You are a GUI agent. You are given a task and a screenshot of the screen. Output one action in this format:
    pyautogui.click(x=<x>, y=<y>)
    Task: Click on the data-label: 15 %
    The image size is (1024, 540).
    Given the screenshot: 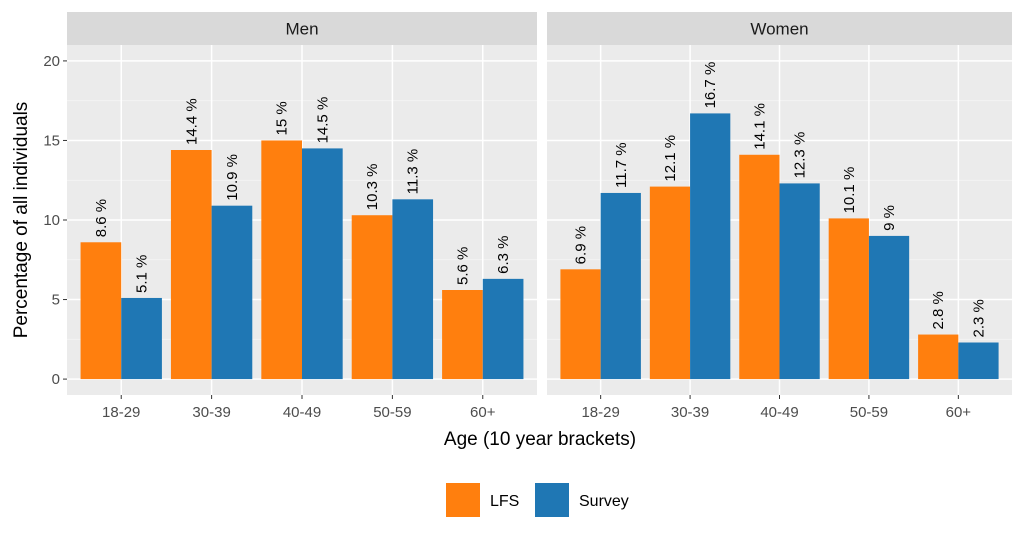 What is the action you would take?
    pyautogui.click(x=282, y=118)
    